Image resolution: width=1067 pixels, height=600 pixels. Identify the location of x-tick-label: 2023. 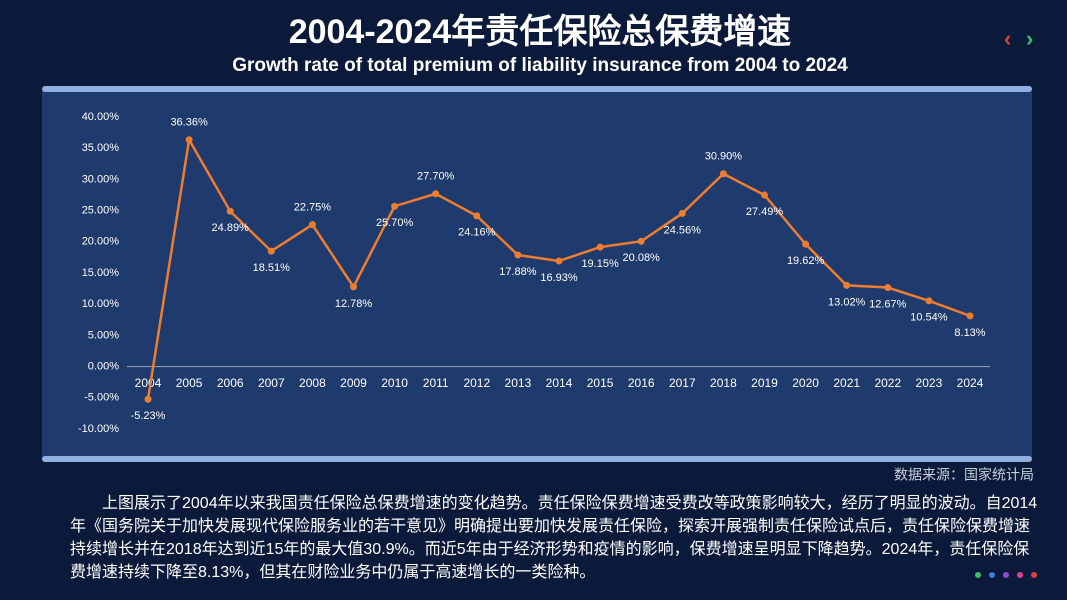
(929, 383).